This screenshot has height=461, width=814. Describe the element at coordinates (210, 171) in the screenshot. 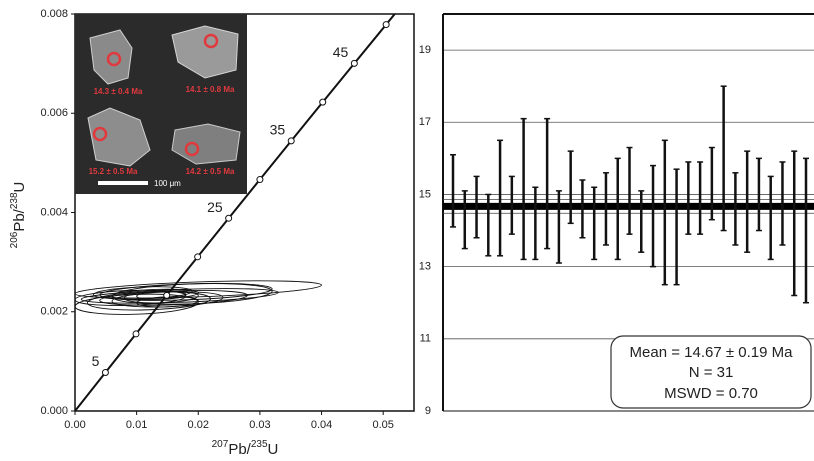

I see `spot-label: 14.2 ± 0.5 Ma` at that location.